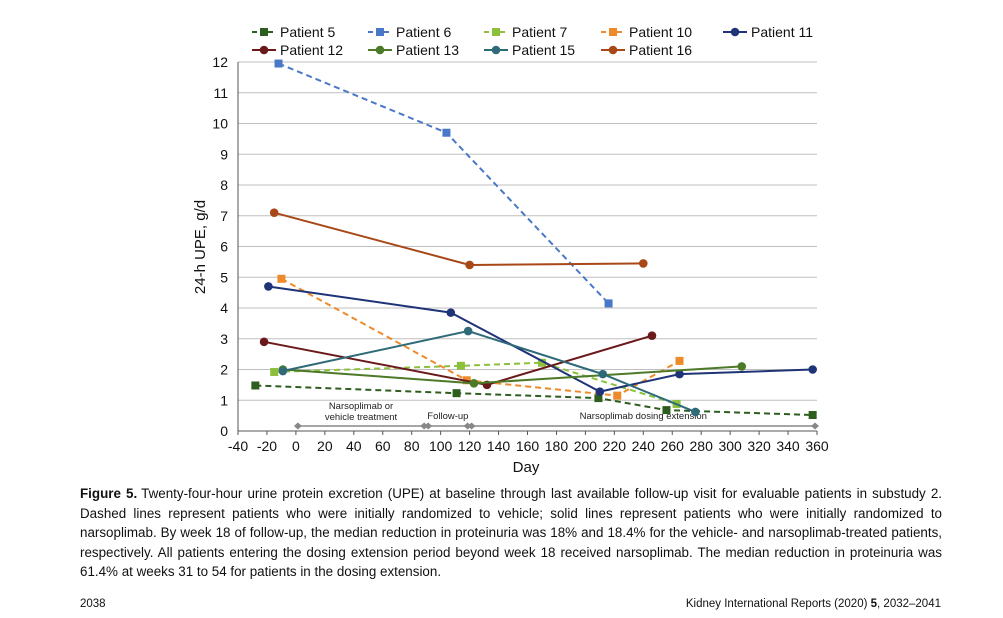 Image resolution: width=1003 pixels, height=618 pixels. I want to click on y-tick-label: 0, so click(224, 431).